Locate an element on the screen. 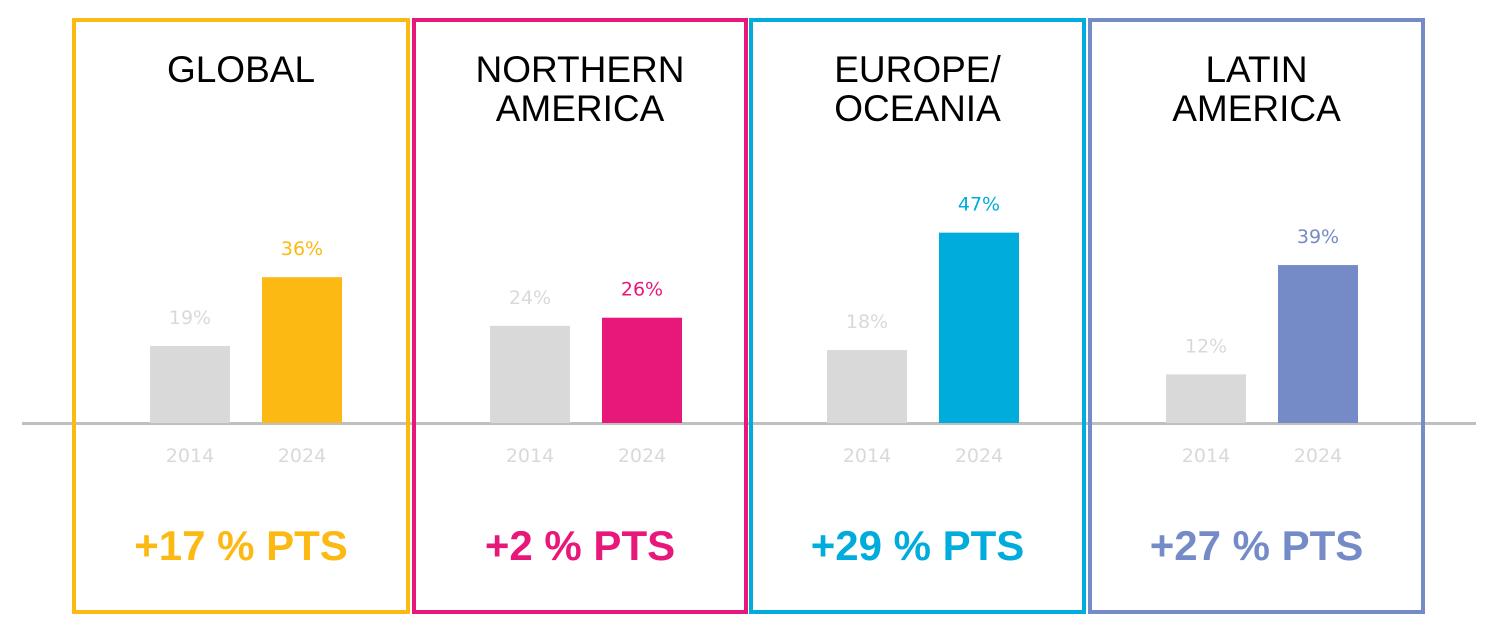  panel-title: EUROPE/ is located at coordinates (917, 69).